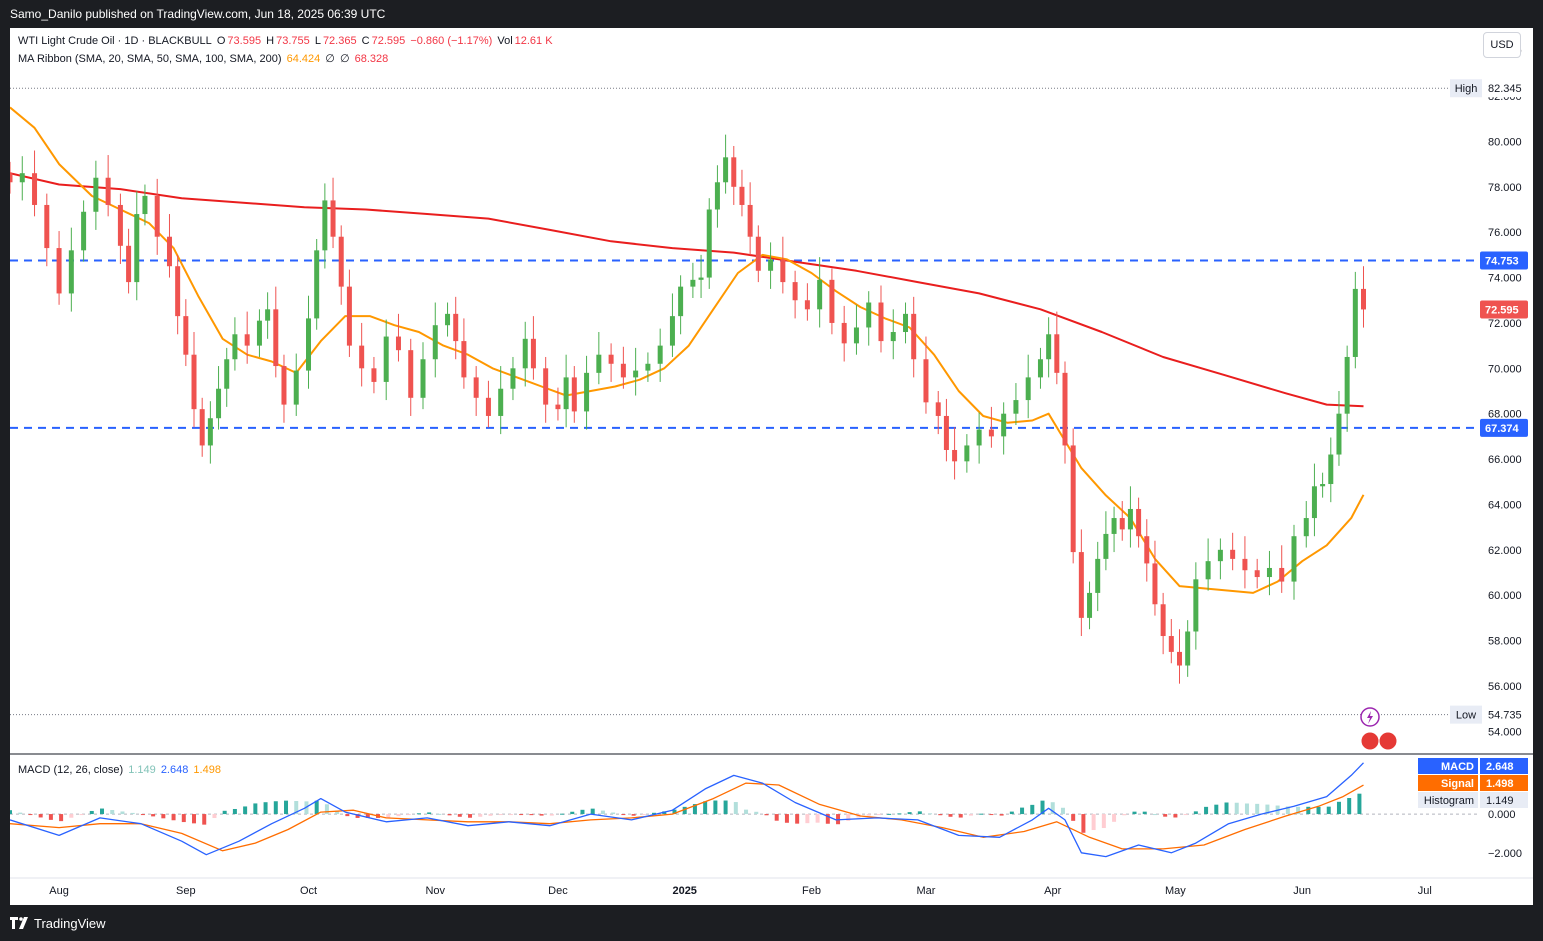  I want to click on close-value: 72.595, so click(388, 41).